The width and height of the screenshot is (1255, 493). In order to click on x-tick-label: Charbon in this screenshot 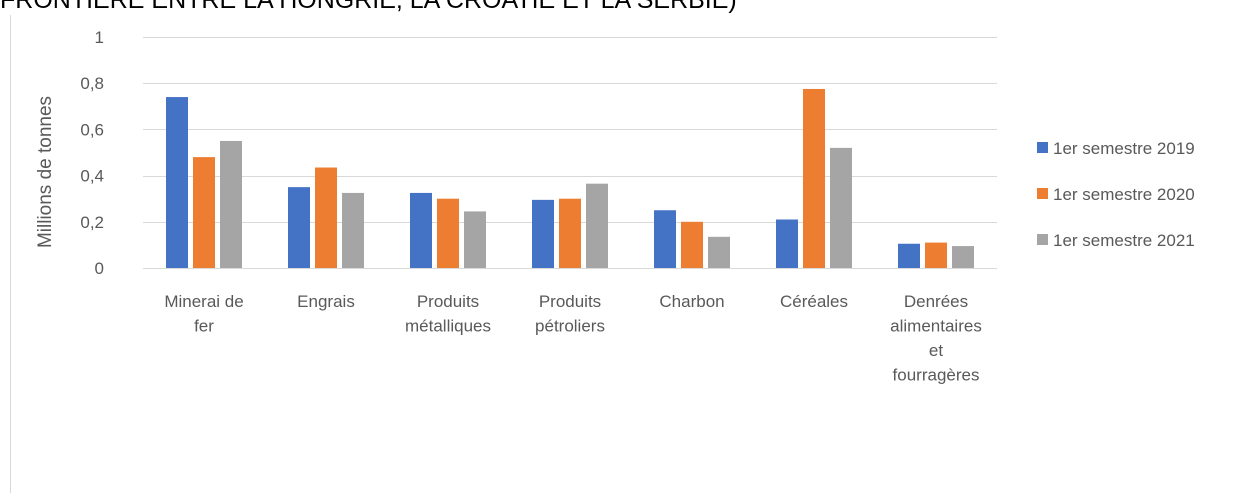, I will do `click(691, 301)`.